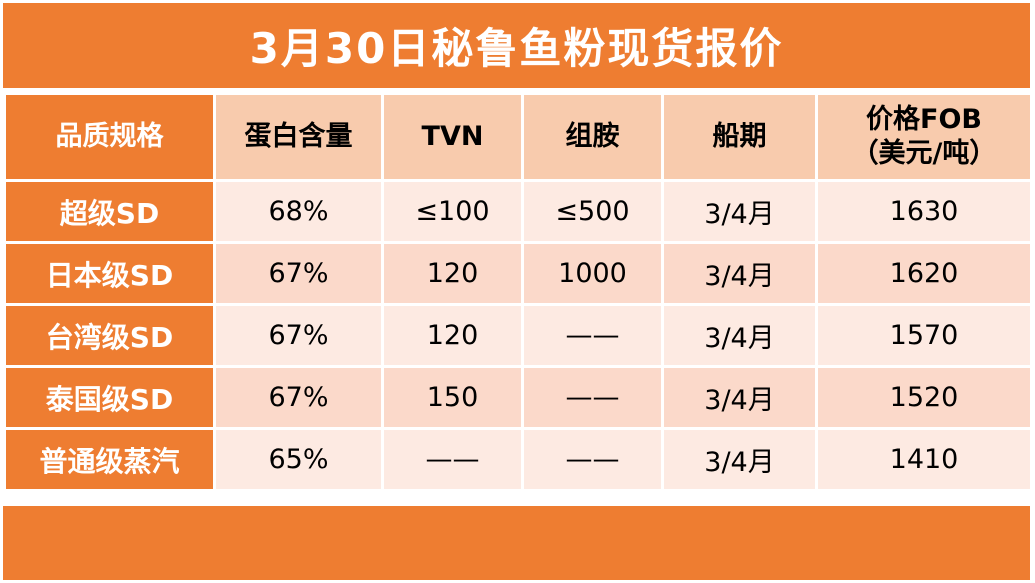  What do you see at coordinates (109, 335) in the screenshot?
I see `row-grade: 台湾级SD` at bounding box center [109, 335].